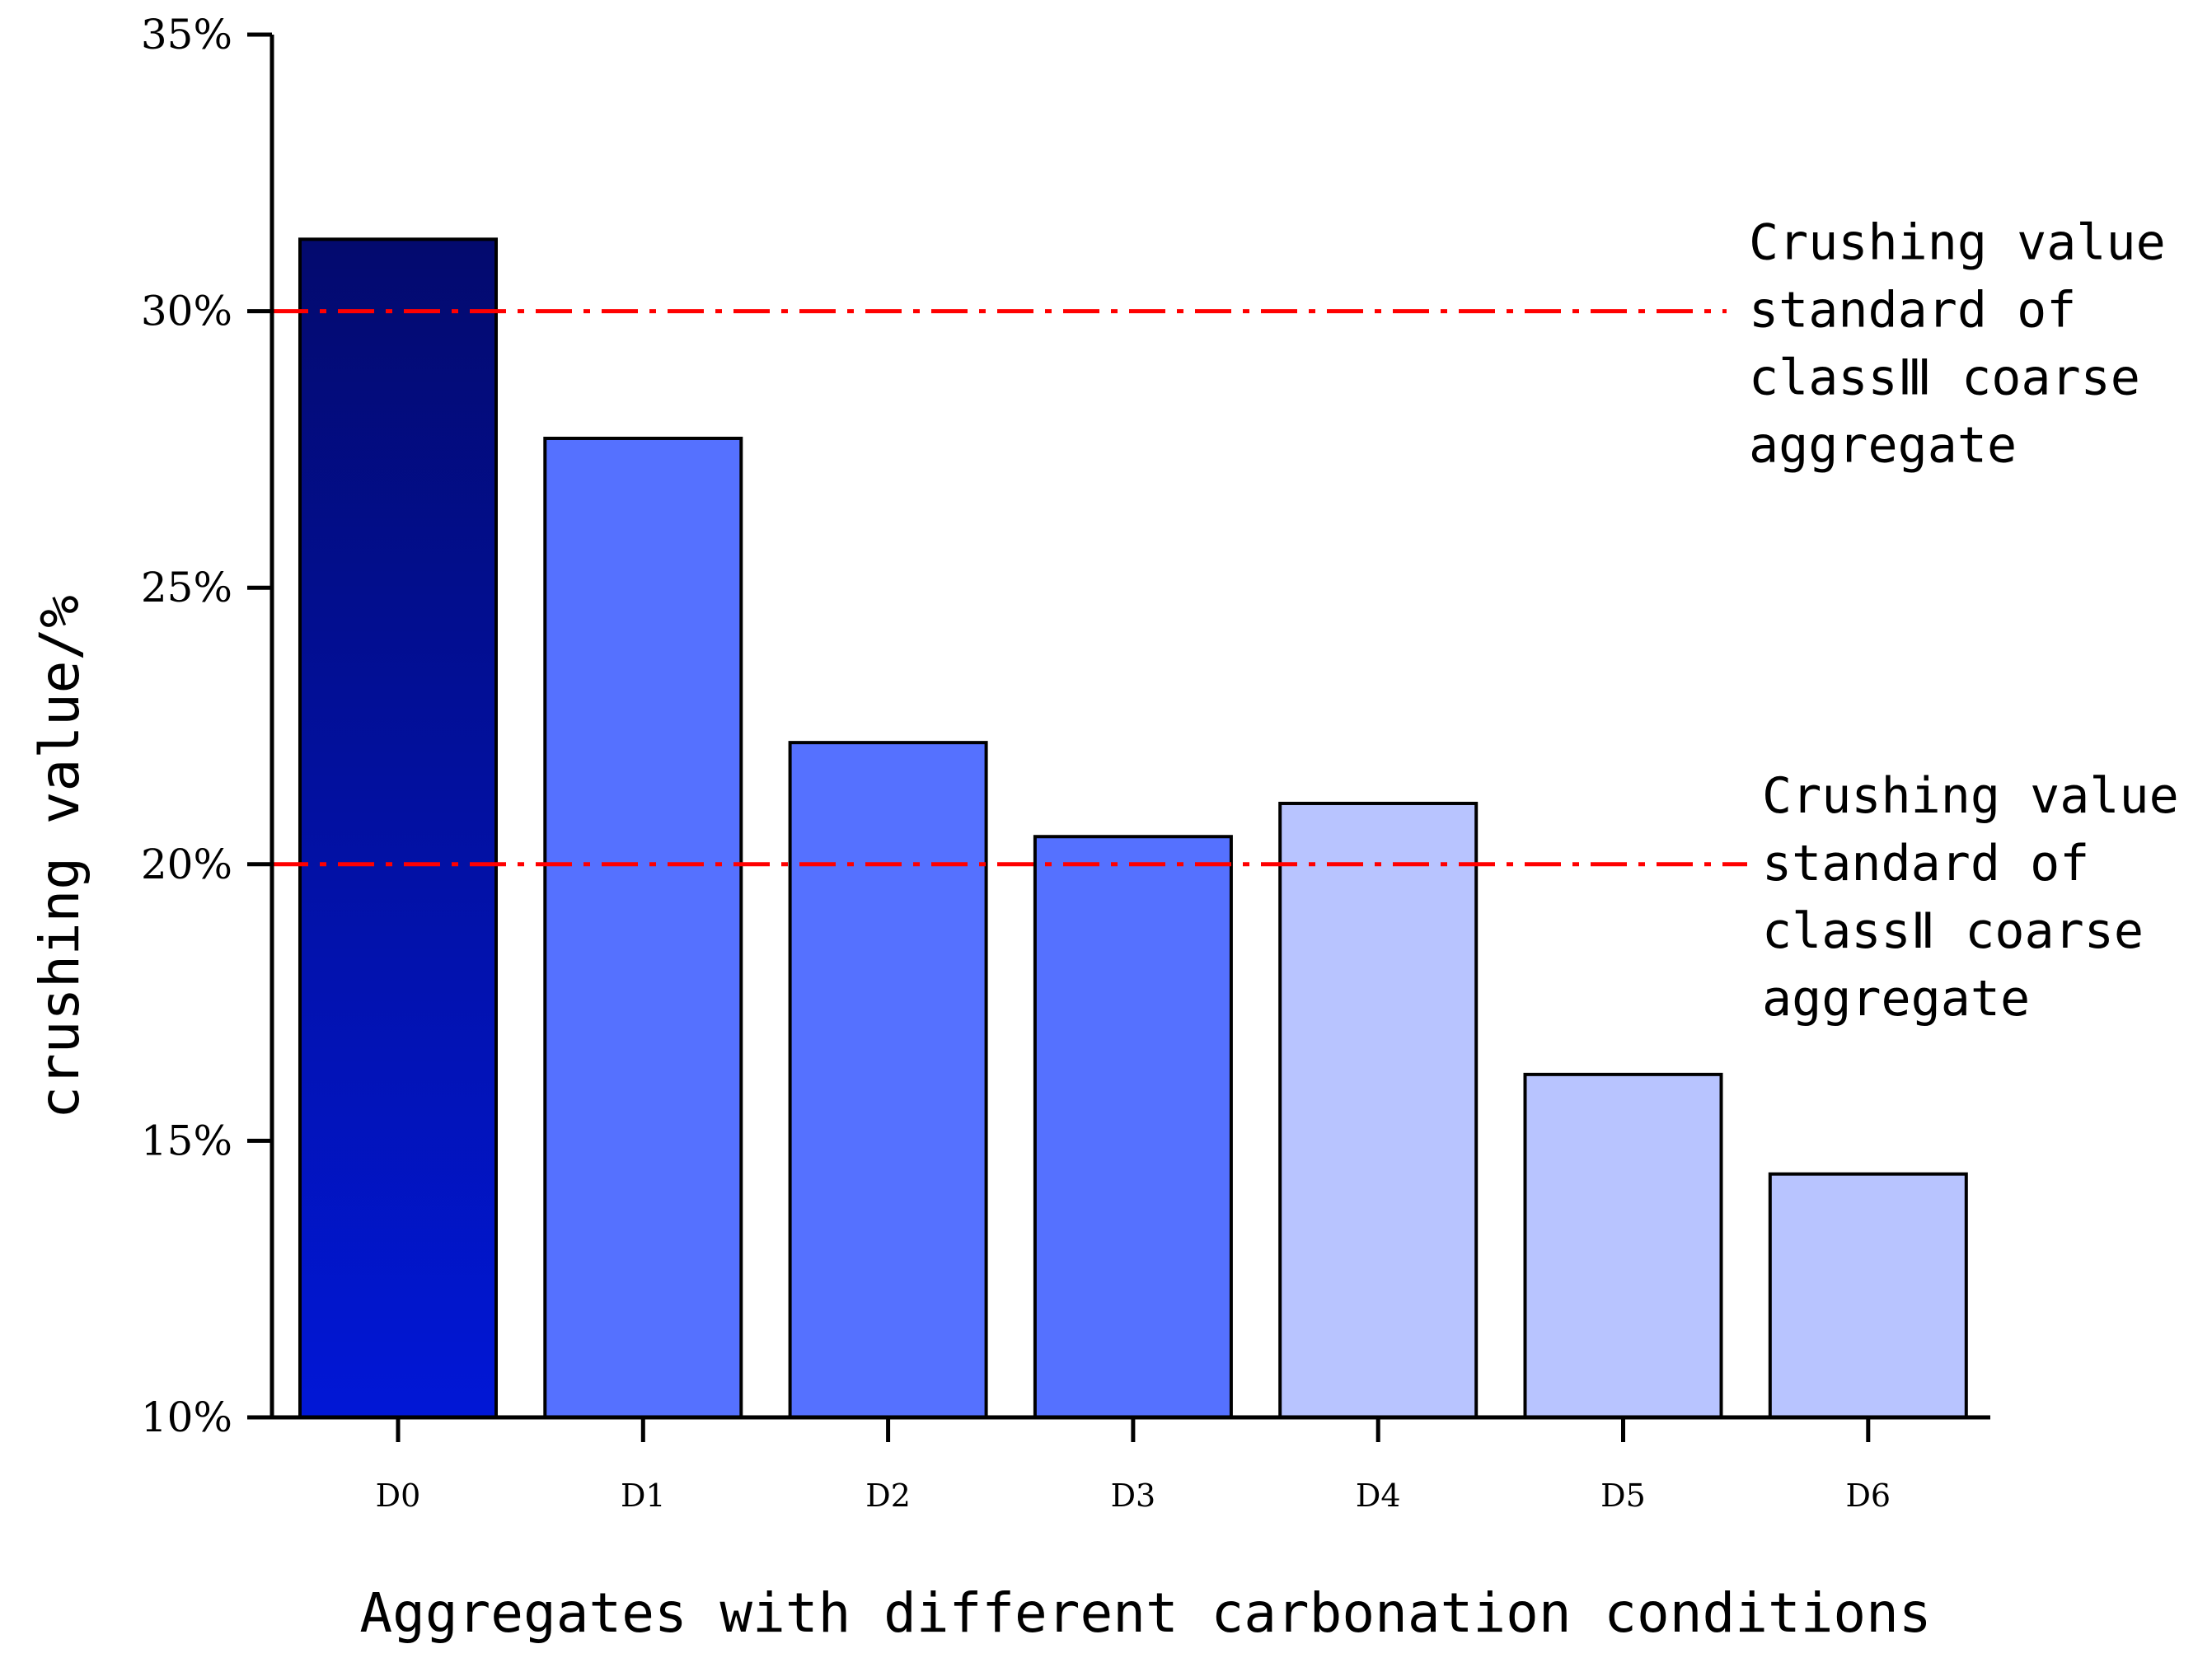  Describe the element at coordinates (186, 864) in the screenshot. I see `y-tick-label: 20%` at that location.